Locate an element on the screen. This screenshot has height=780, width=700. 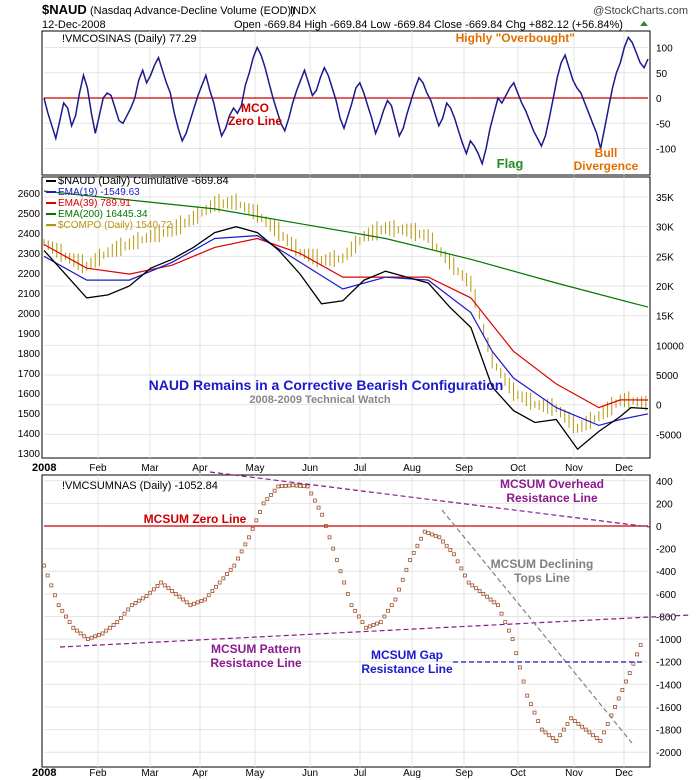
naud-left-tick-label: 2600 is located at coordinates (29, 194).